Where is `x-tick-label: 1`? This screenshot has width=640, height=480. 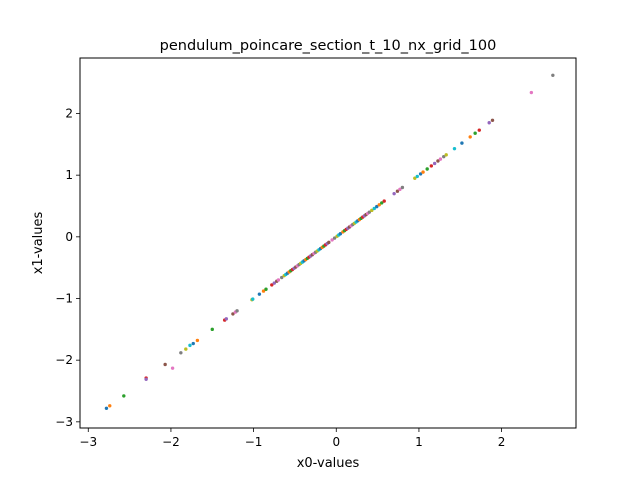 x-tick-label: 1 is located at coordinates (419, 442).